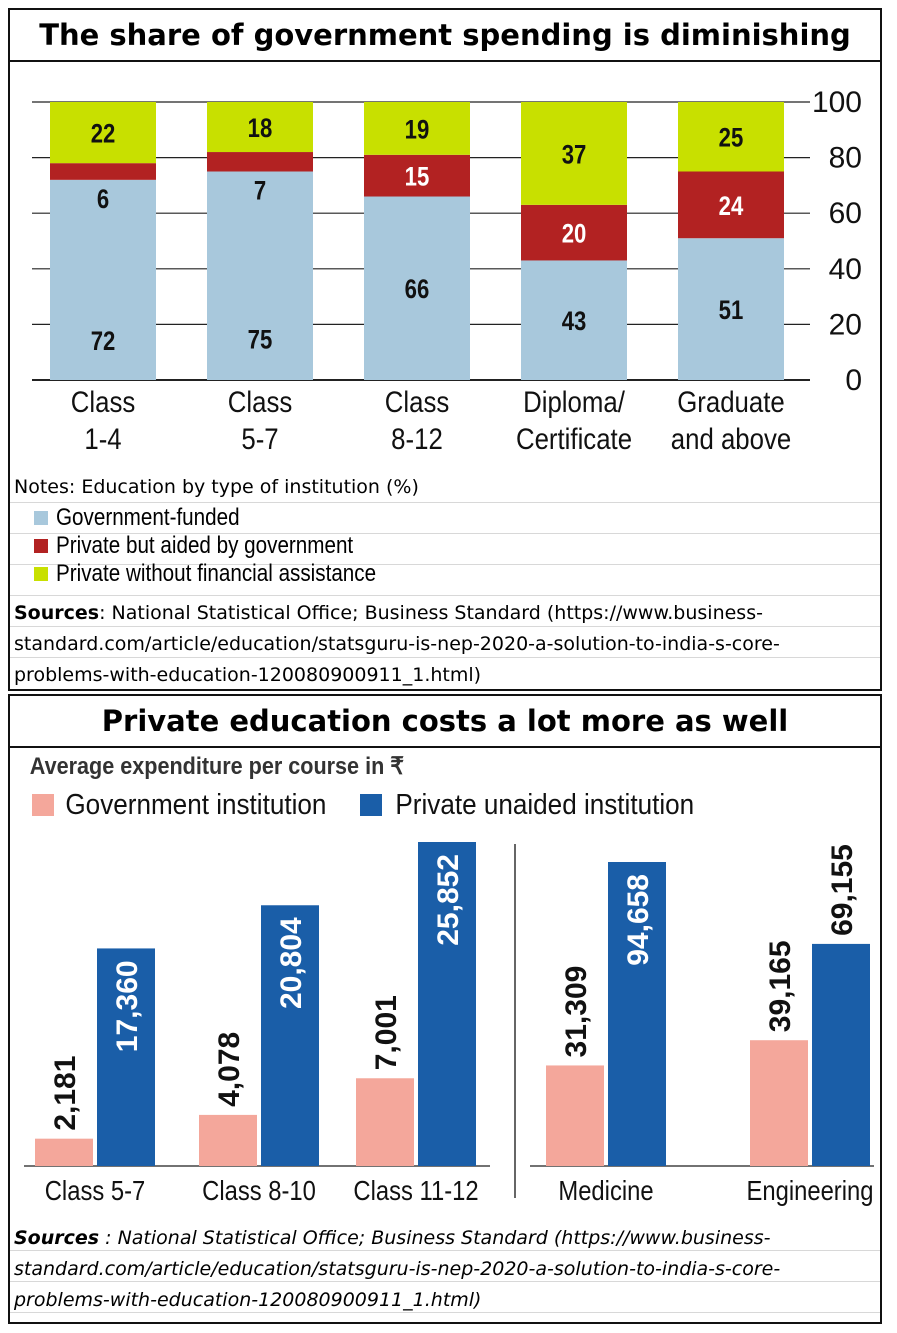 This screenshot has height=1333, width=897. What do you see at coordinates (386, 1032) in the screenshot?
I see `data-label: 7,001` at bounding box center [386, 1032].